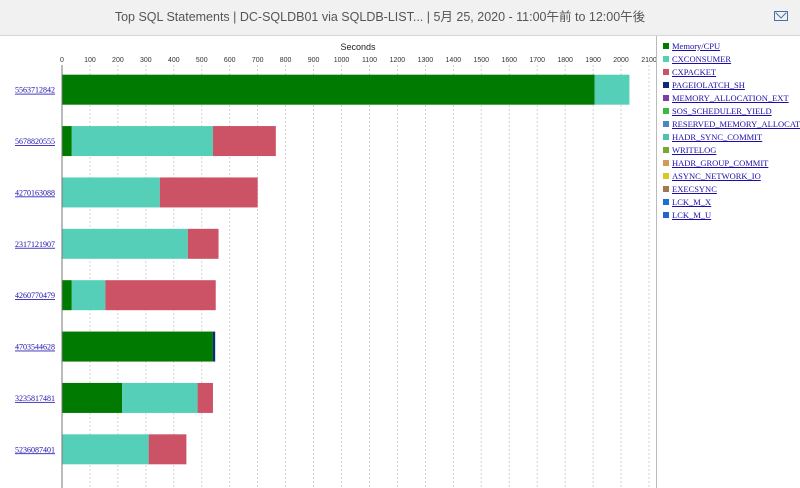 This screenshot has height=488, width=800. Describe the element at coordinates (174, 60) in the screenshot. I see `x-tick-label: 400` at that location.